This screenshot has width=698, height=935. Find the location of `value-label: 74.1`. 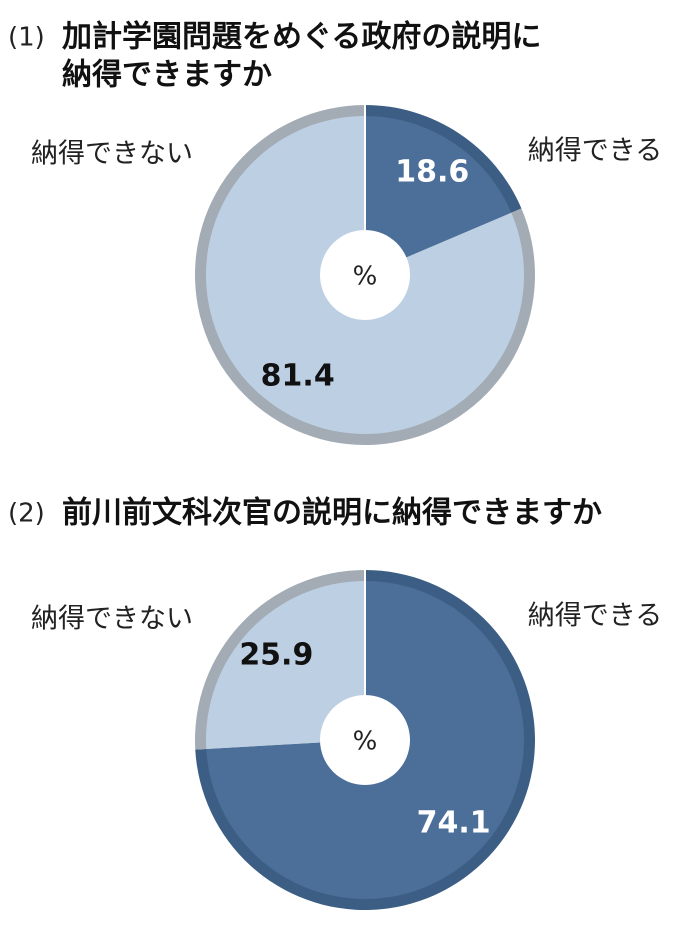

value-label: 74.1 is located at coordinates (454, 822).